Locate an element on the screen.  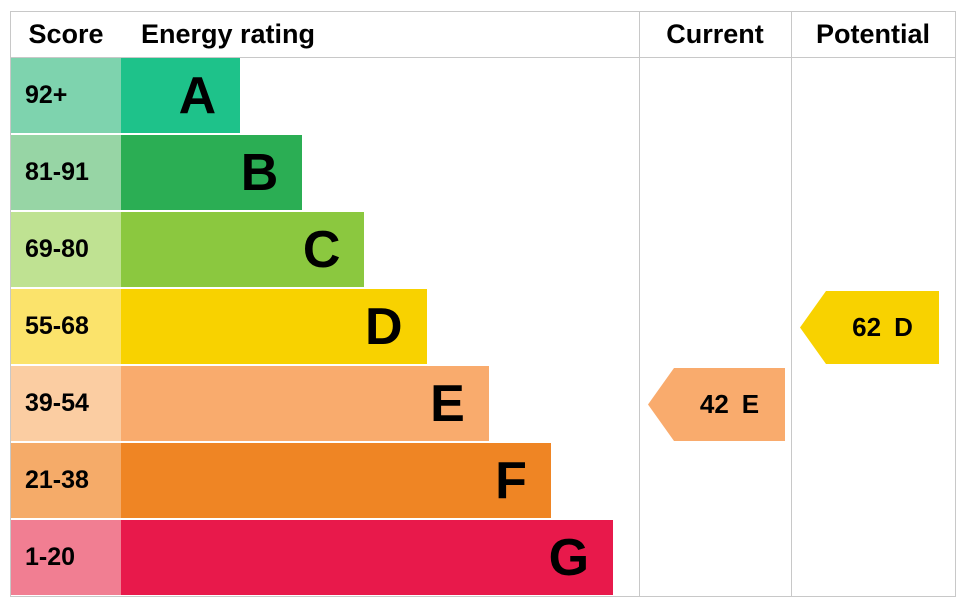
score-cell: 92+ is located at coordinates (66, 95).